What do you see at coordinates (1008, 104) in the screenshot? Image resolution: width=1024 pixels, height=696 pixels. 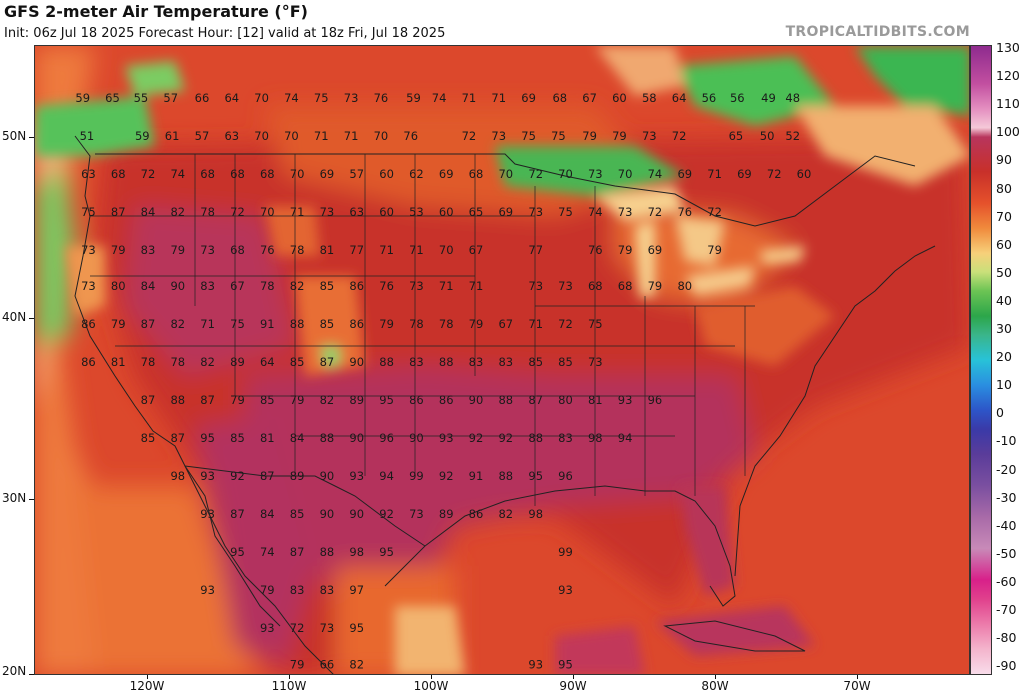 I see `colorbar-label: 110` at bounding box center [1008, 104].